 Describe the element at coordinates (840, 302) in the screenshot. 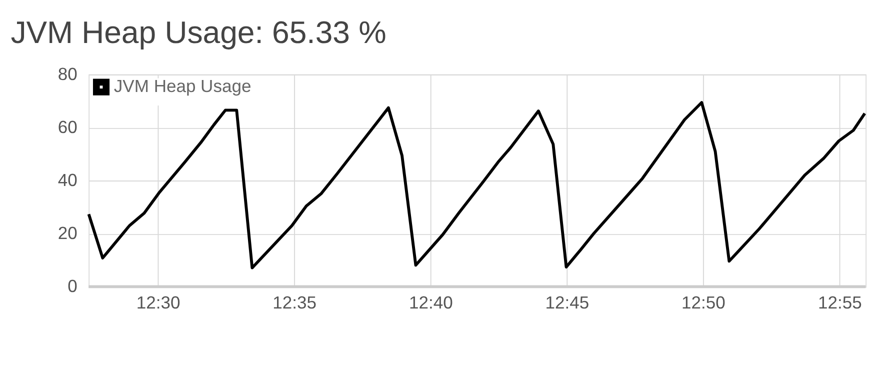

I see `x-tick-label: 12:55` at that location.